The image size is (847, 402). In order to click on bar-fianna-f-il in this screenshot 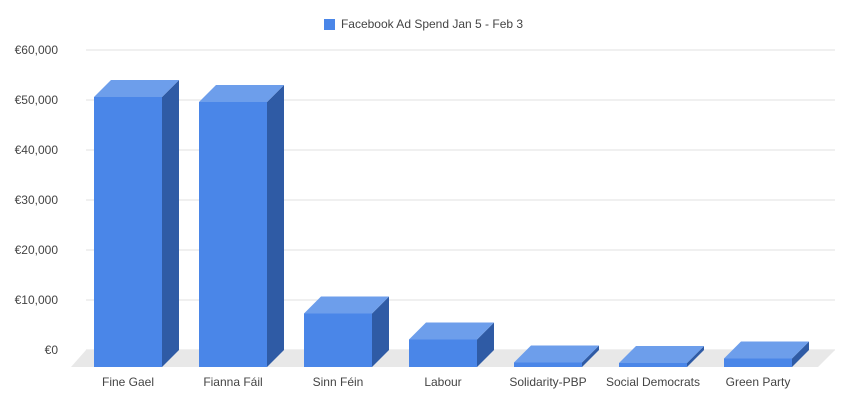, I will do `click(241, 226)`.